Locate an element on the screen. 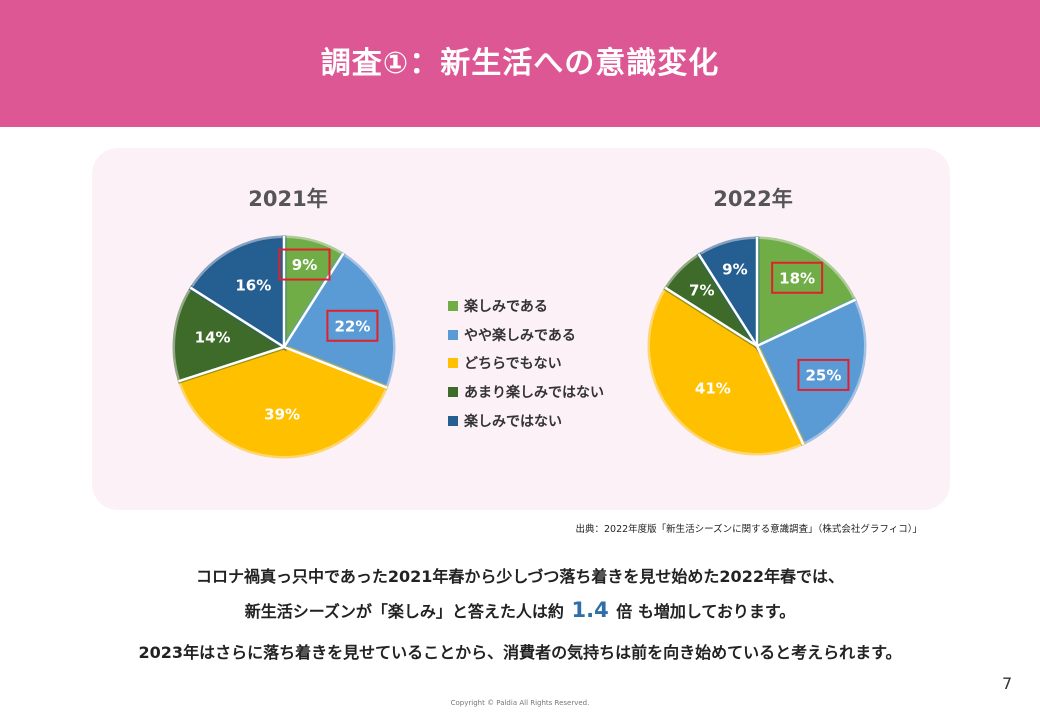  source-citation: 出典：2022年度版「新生活シーズンに関する意識調査」（株式会社グラフィコ）」 is located at coordinates (748, 529).